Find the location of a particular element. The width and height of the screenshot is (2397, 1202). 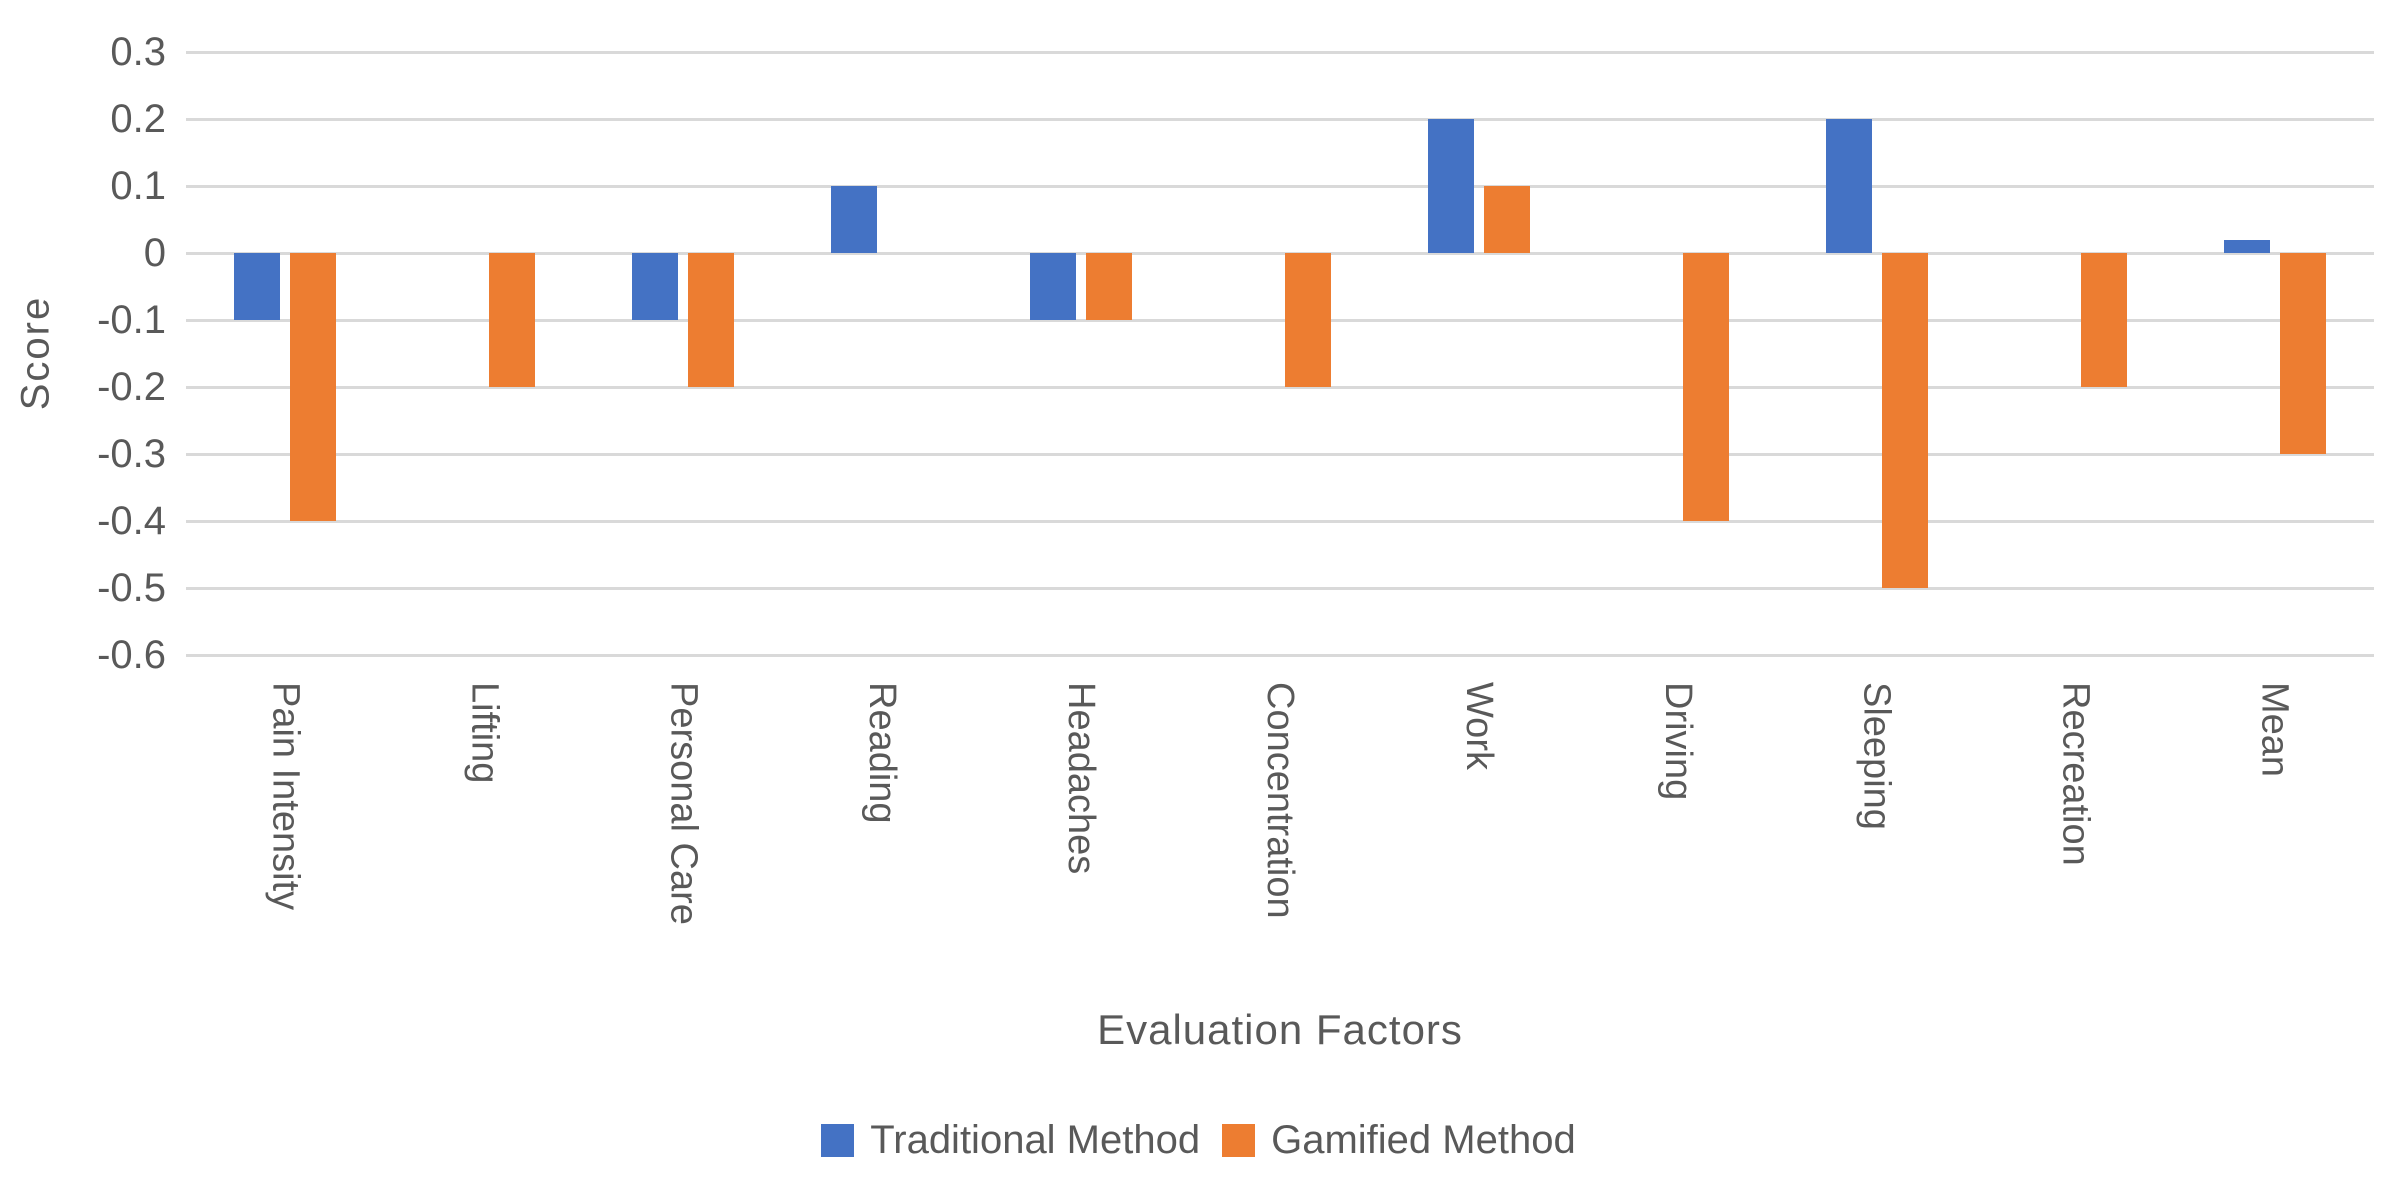

y-tick-label: 0.3 is located at coordinates (138, 52).